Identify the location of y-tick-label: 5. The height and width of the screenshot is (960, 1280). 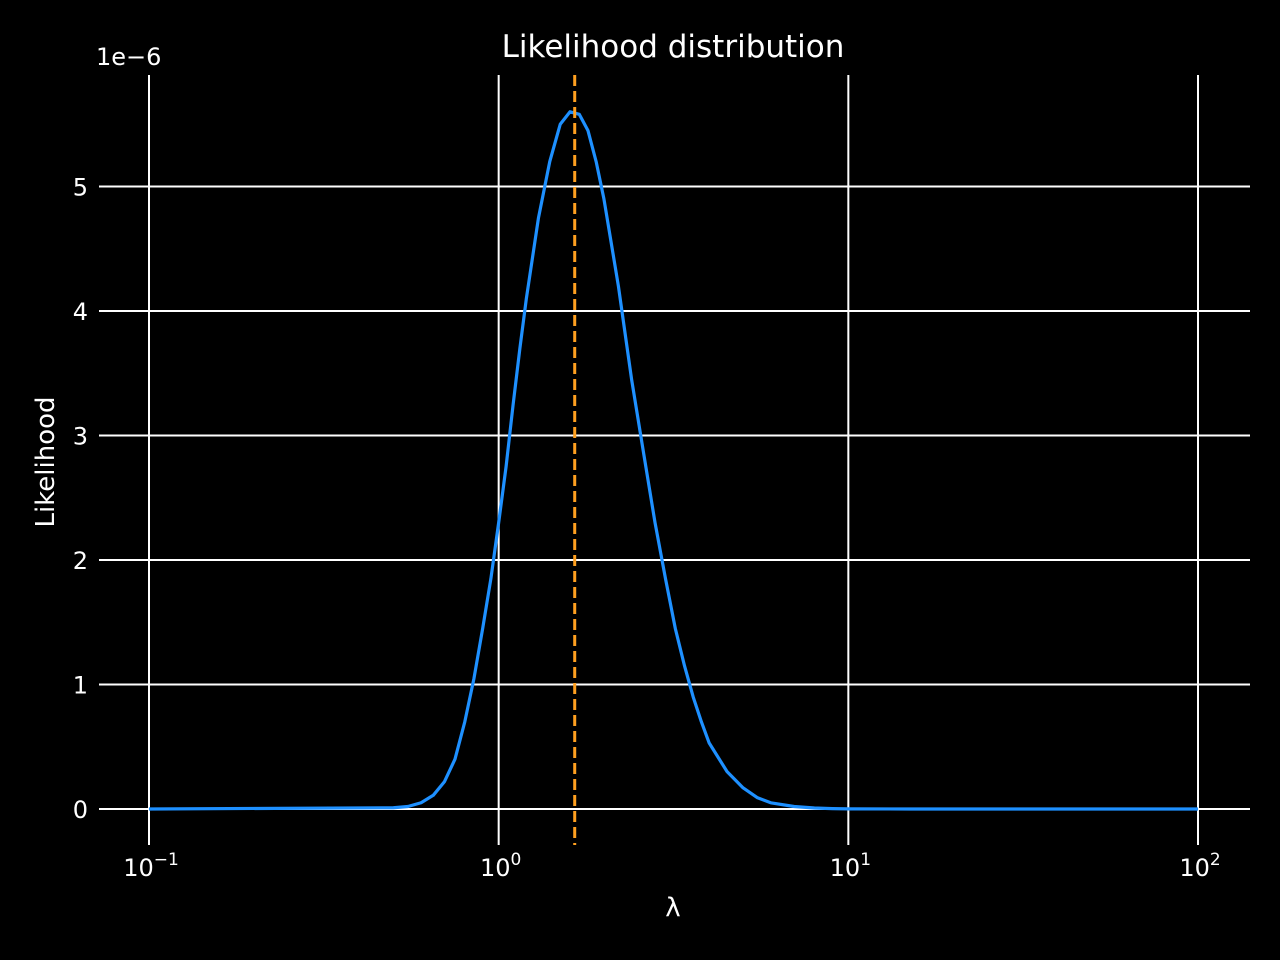
(80, 188).